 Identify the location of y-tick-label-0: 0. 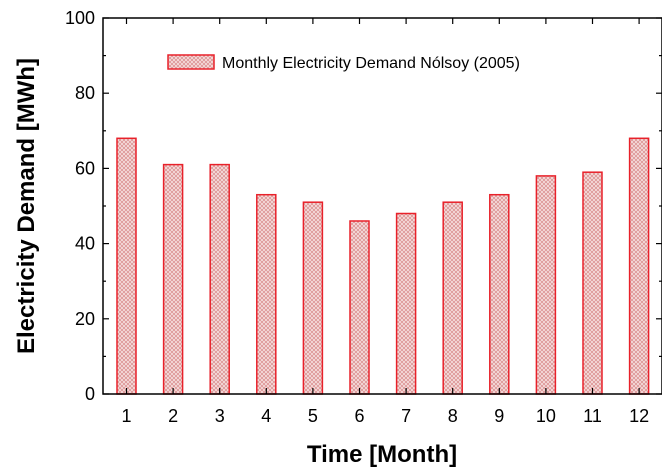
(90, 394).